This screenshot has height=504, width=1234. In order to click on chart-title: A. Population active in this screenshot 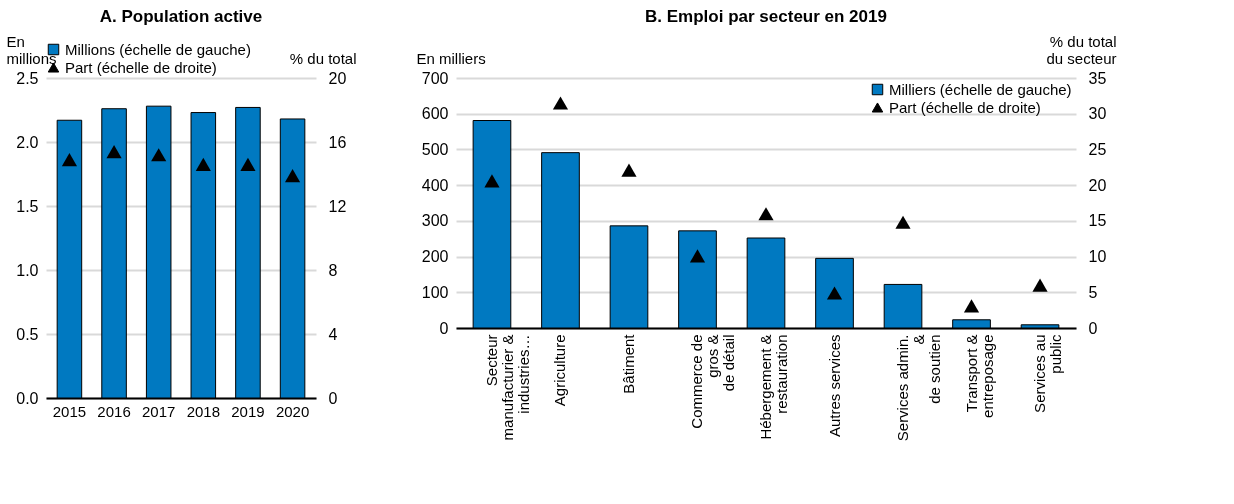, I will do `click(181, 16)`.